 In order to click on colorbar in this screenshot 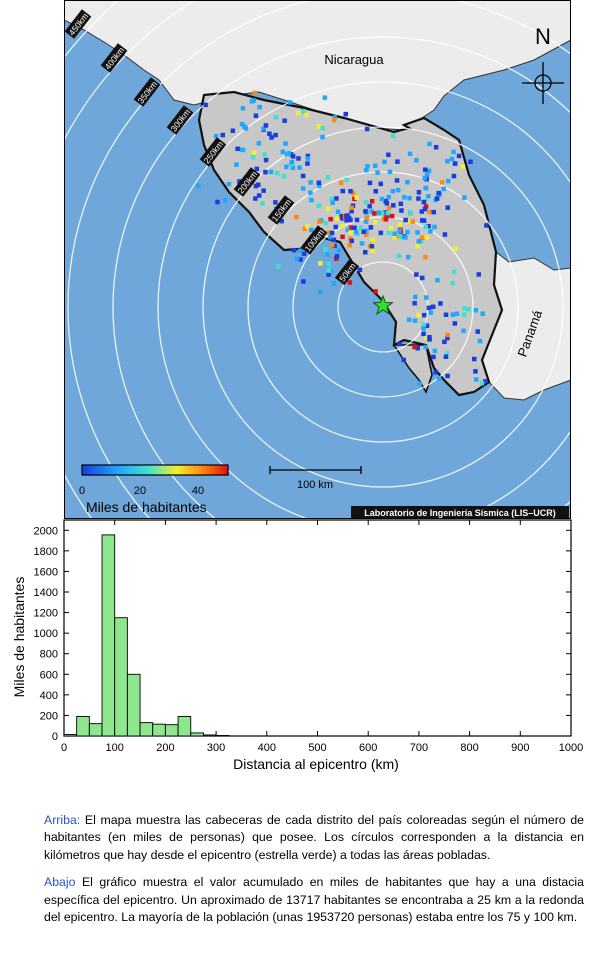, I will do `click(155, 470)`.